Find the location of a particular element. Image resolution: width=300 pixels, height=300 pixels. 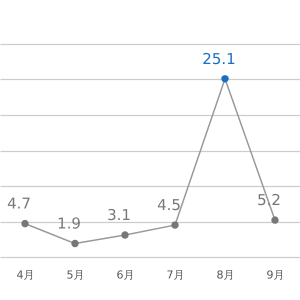

data-label: 1.9 is located at coordinates (69, 223).